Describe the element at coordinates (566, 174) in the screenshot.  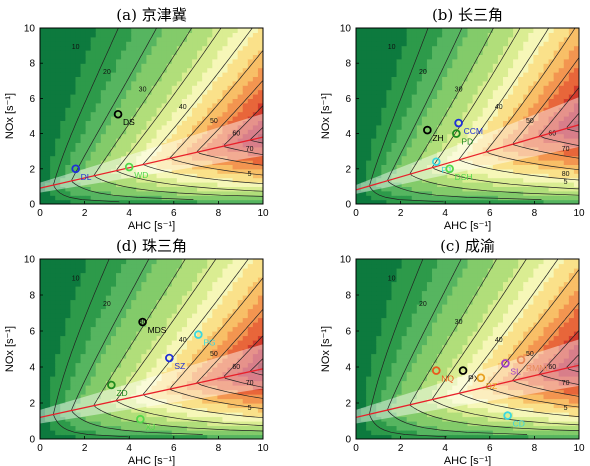
I see `contour-label: 80` at that location.